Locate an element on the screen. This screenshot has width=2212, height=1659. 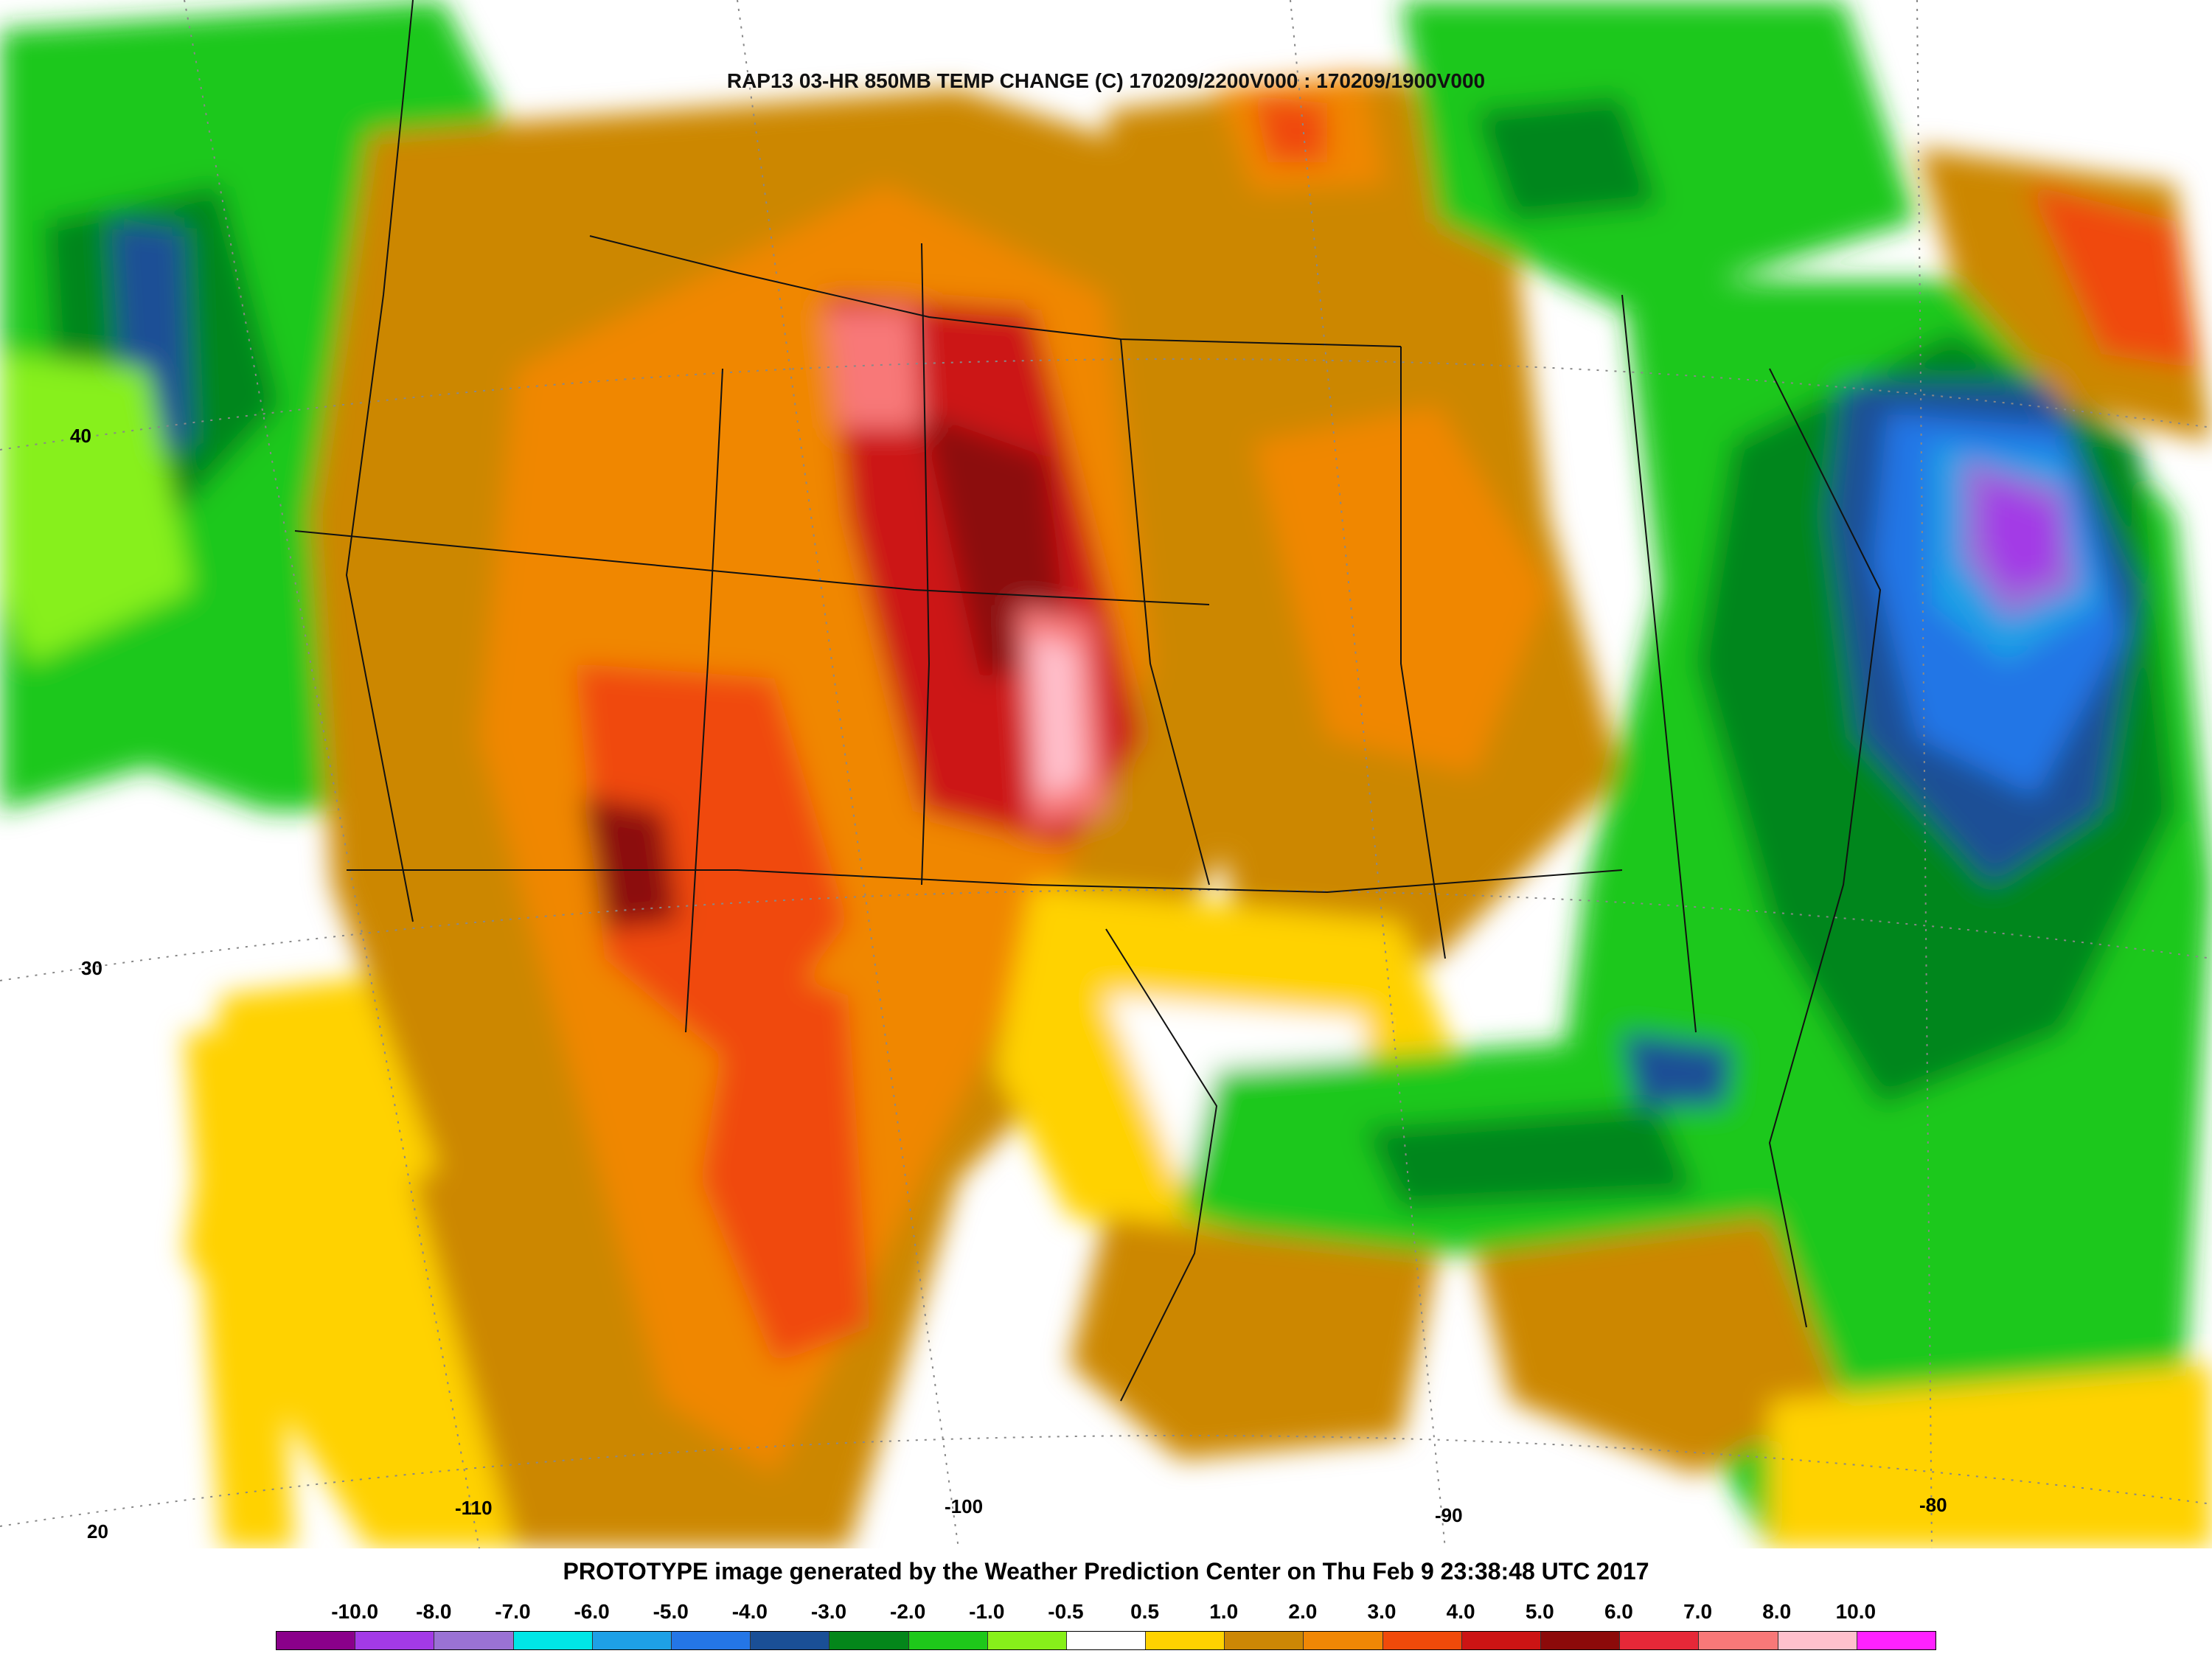
colorbar-tick-label: -10.0 is located at coordinates (355, 1611).